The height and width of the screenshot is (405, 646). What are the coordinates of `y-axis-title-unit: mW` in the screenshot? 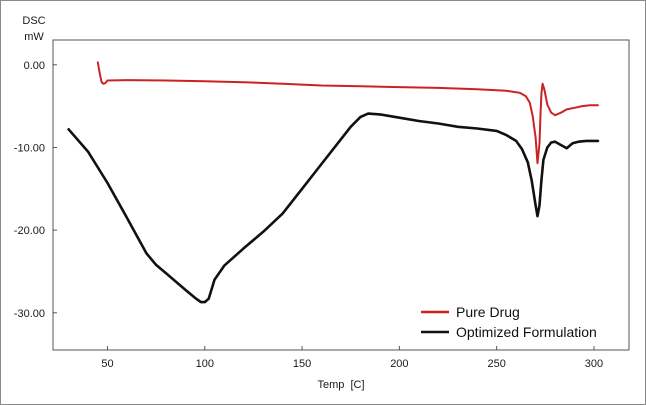 It's located at (34, 37).